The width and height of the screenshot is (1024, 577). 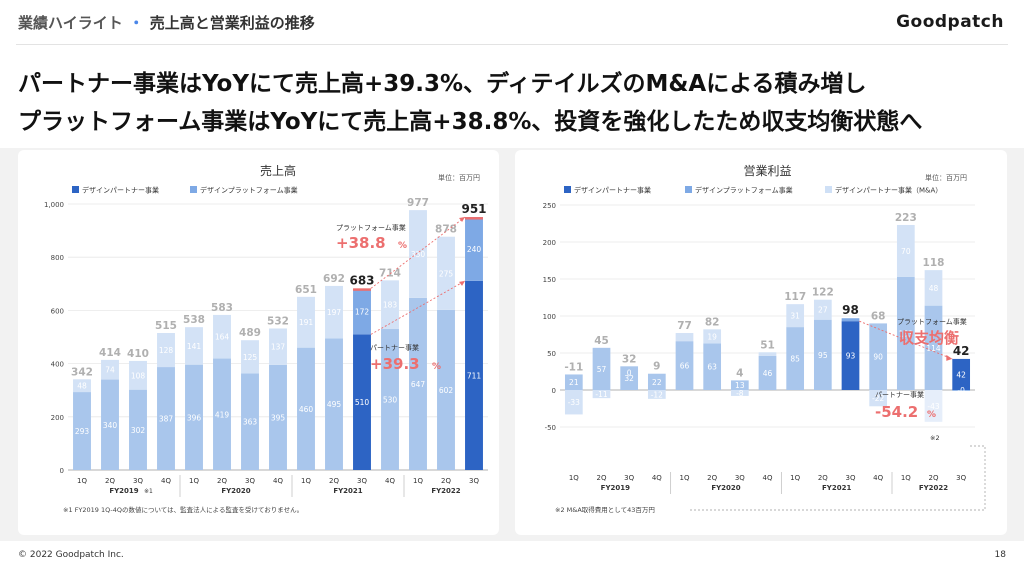 I want to click on data-label: 27, so click(x=823, y=310).